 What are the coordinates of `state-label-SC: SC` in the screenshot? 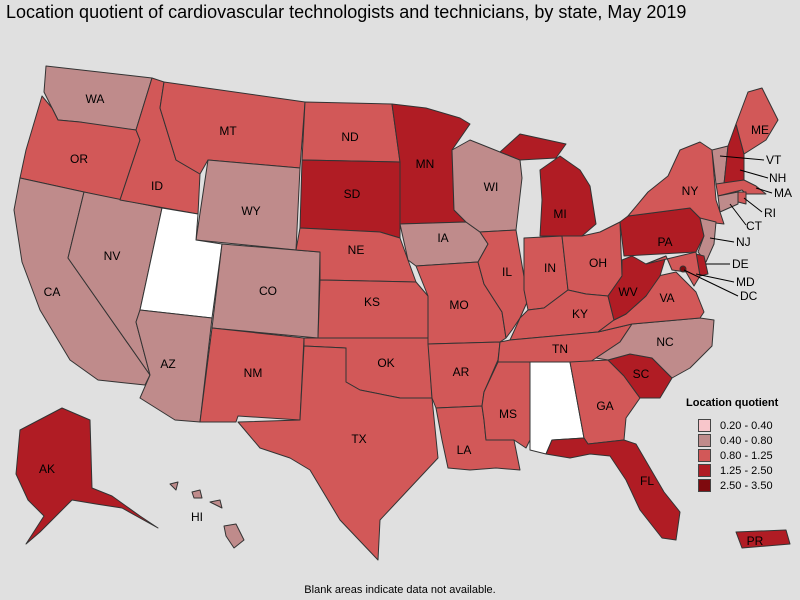 It's located at (641, 374).